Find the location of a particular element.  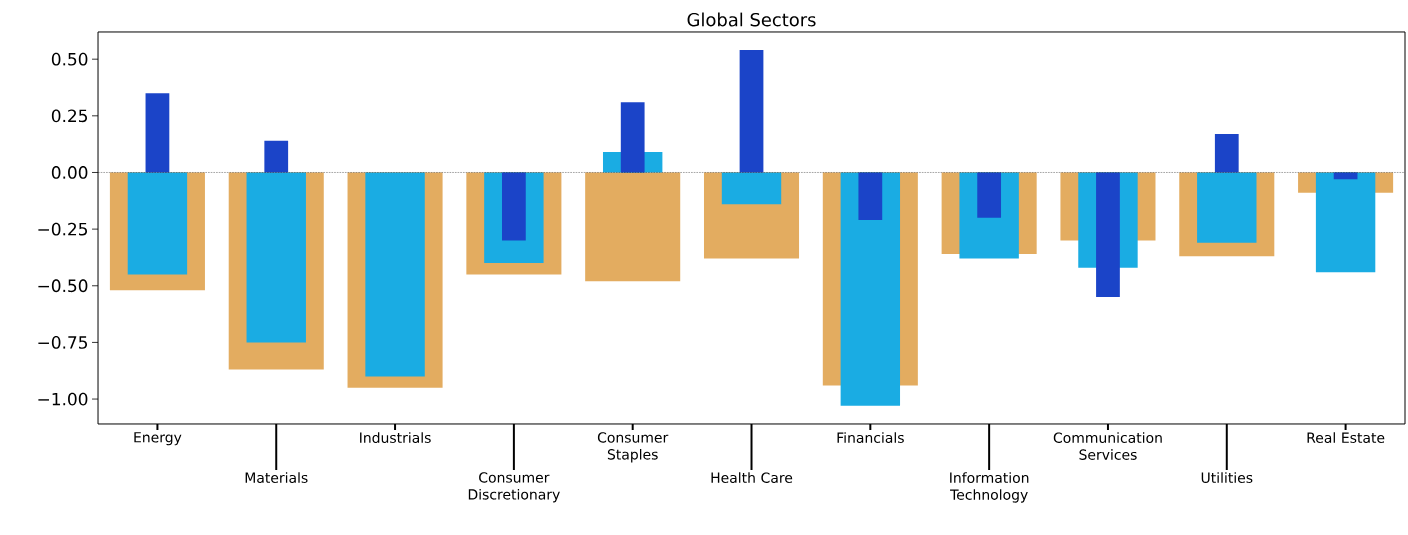

x-tick-label: Materials is located at coordinates (276, 477).